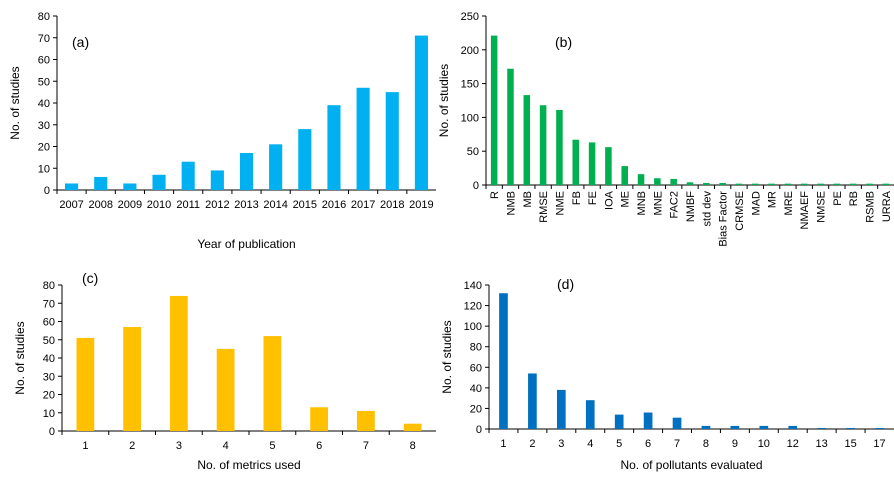  I want to click on x-tick-label: FE, so click(593, 198).